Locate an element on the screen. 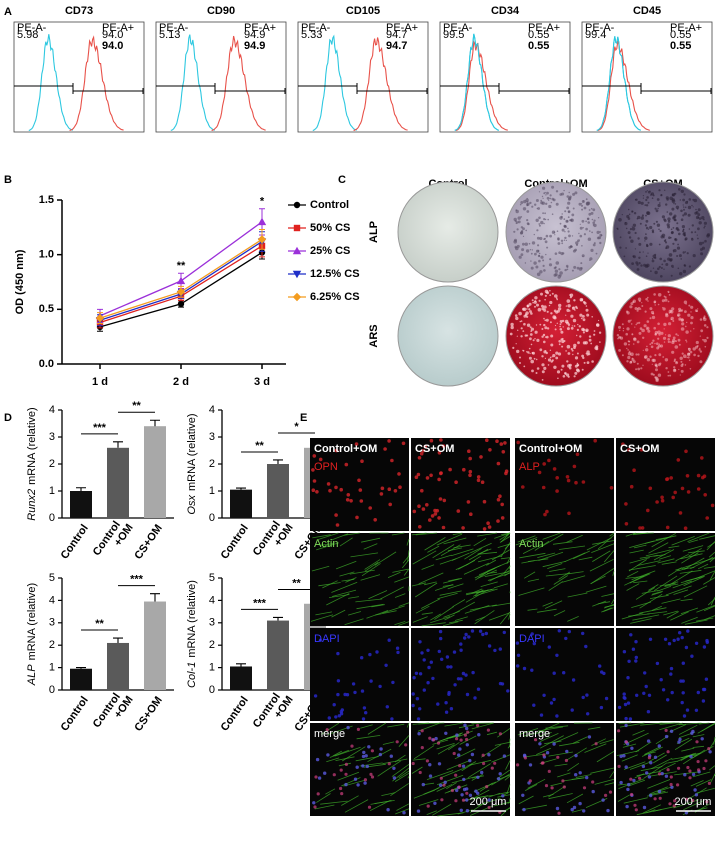 The image size is (719, 856). significance: * is located at coordinates (262, 202).